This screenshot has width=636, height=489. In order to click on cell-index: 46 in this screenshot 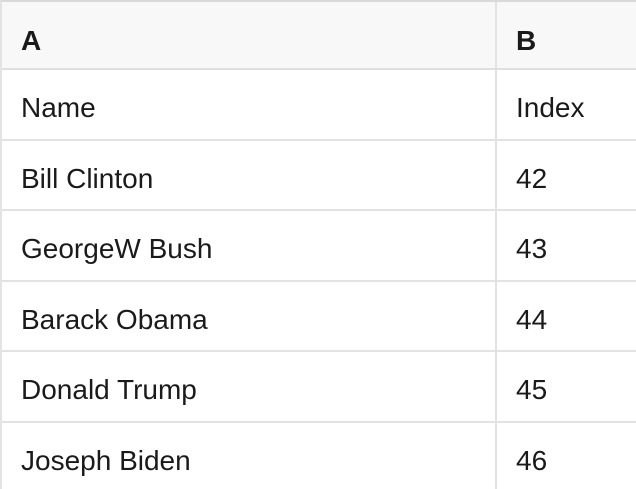, I will do `click(566, 456)`.